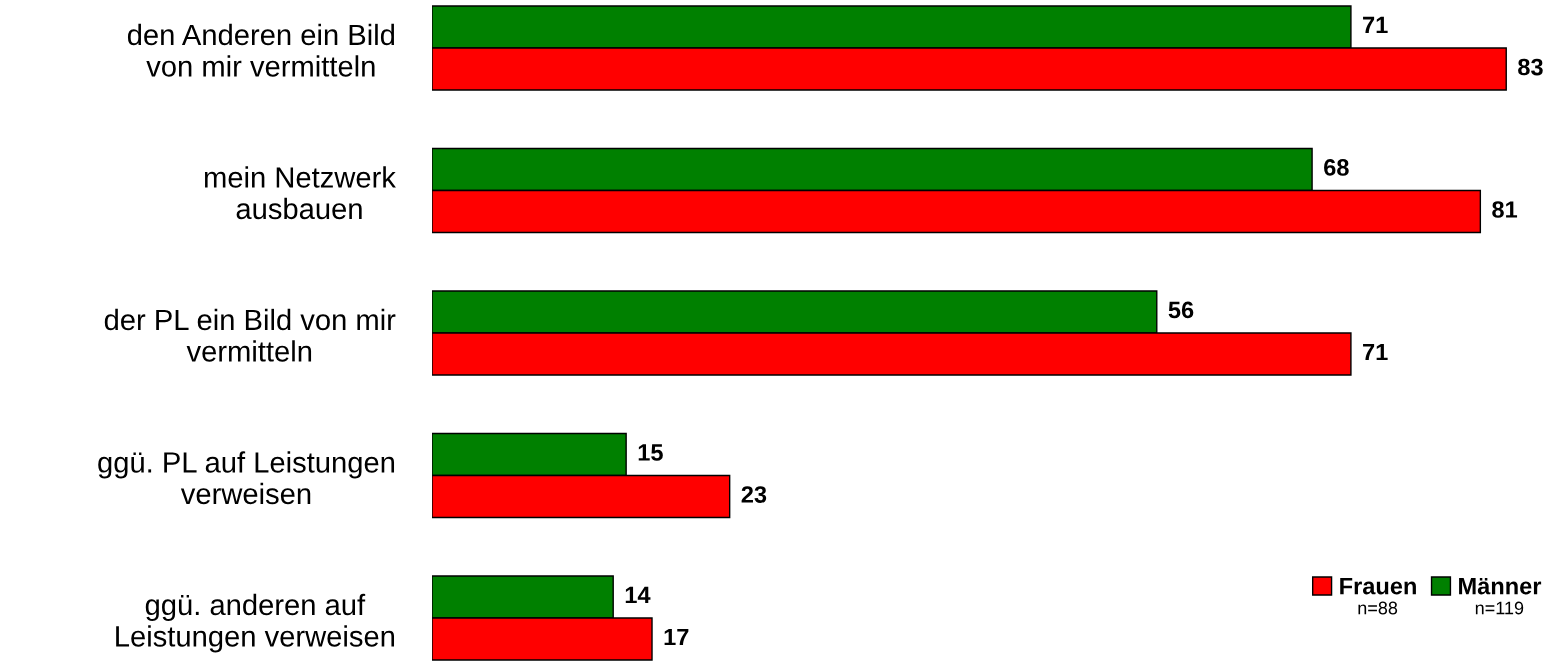 The height and width of the screenshot is (662, 1558). I want to click on data-label: 68, so click(1336, 167).